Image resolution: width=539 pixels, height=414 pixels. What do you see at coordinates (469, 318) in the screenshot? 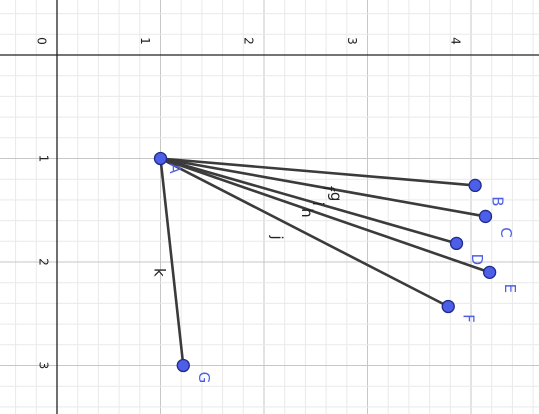
I see `point-label-F: F` at bounding box center [469, 318].